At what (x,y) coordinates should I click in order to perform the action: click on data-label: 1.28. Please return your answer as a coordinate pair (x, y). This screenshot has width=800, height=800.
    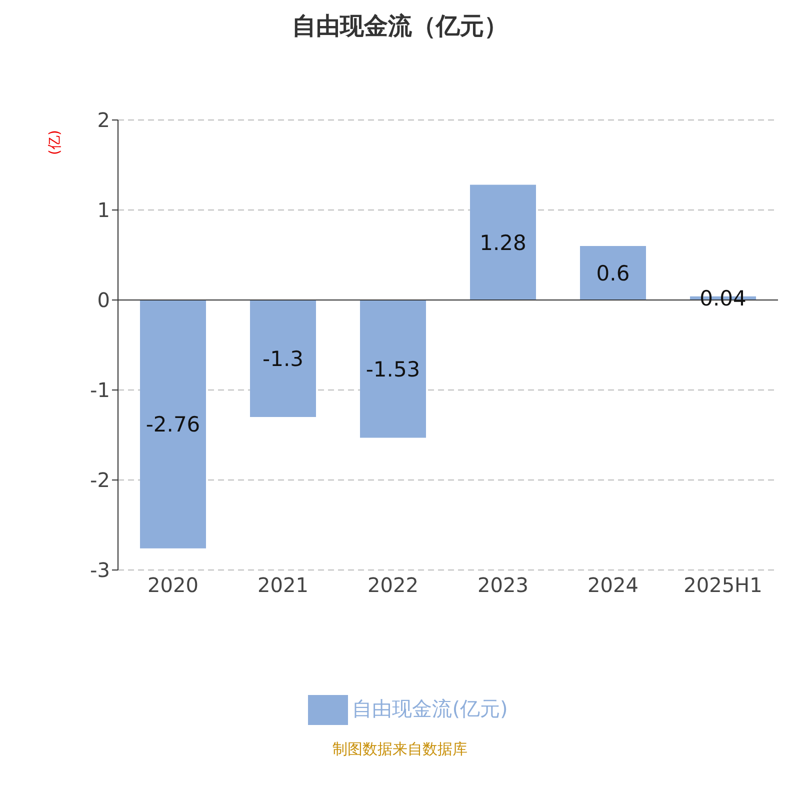
    Looking at the image, I should click on (503, 242).